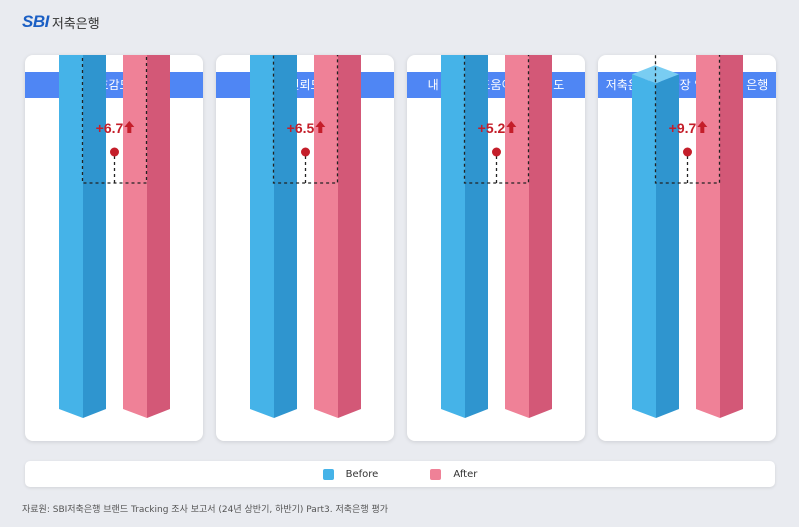 This screenshot has width=799, height=527. I want to click on delta-label: +9.7, so click(683, 128).